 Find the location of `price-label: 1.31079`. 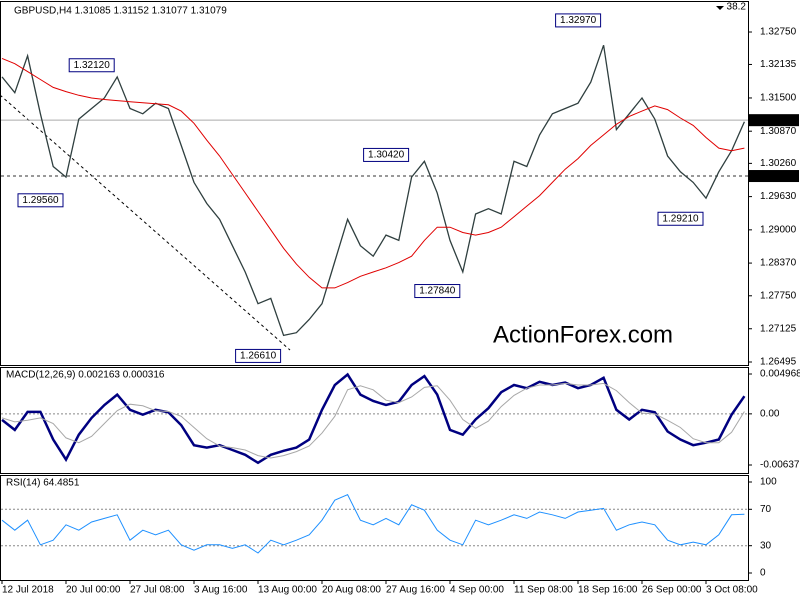

price-label: 1.31079 is located at coordinates (778, 120).